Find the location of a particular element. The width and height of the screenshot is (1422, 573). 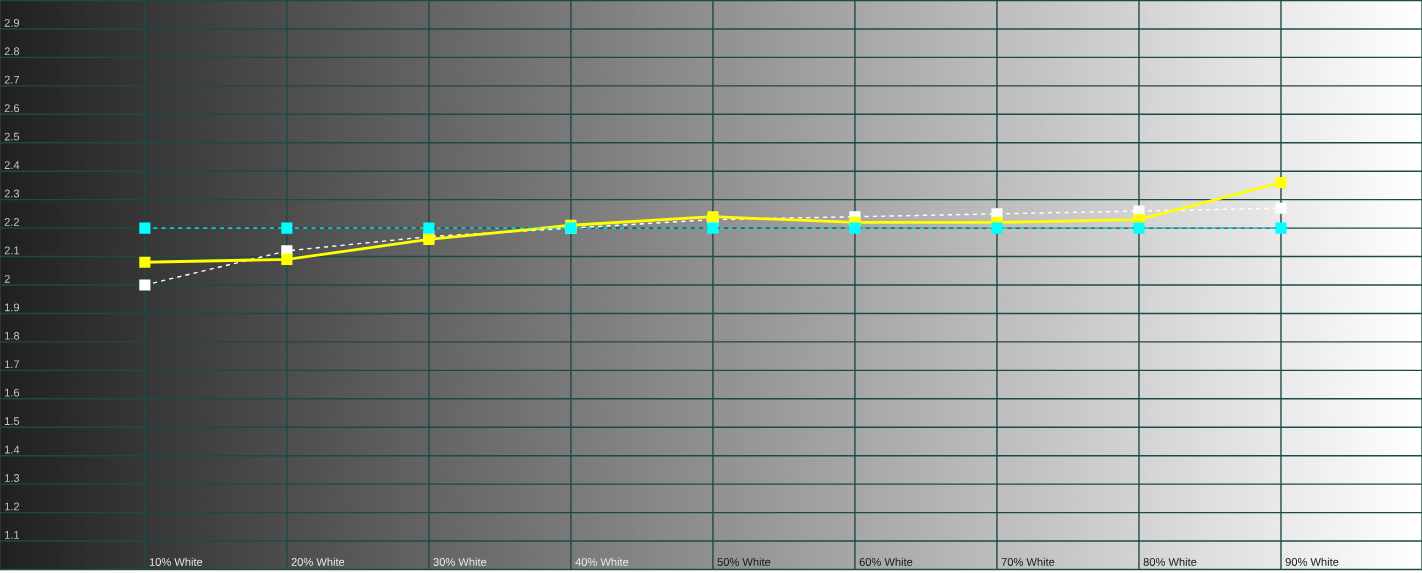

y-tick-label: 2.3 is located at coordinates (12, 193).